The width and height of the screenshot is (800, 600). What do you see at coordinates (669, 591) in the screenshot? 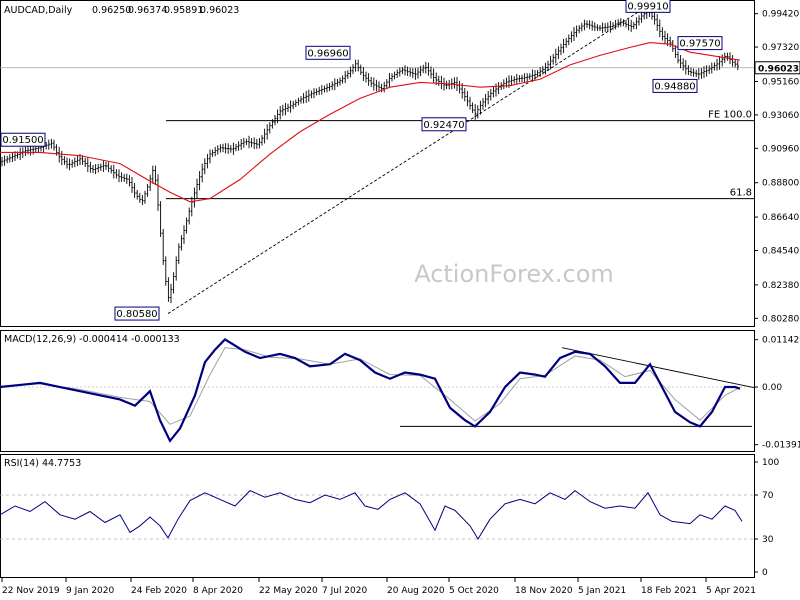
I see `x-tick-label: 18 Feb 2021` at bounding box center [669, 591].